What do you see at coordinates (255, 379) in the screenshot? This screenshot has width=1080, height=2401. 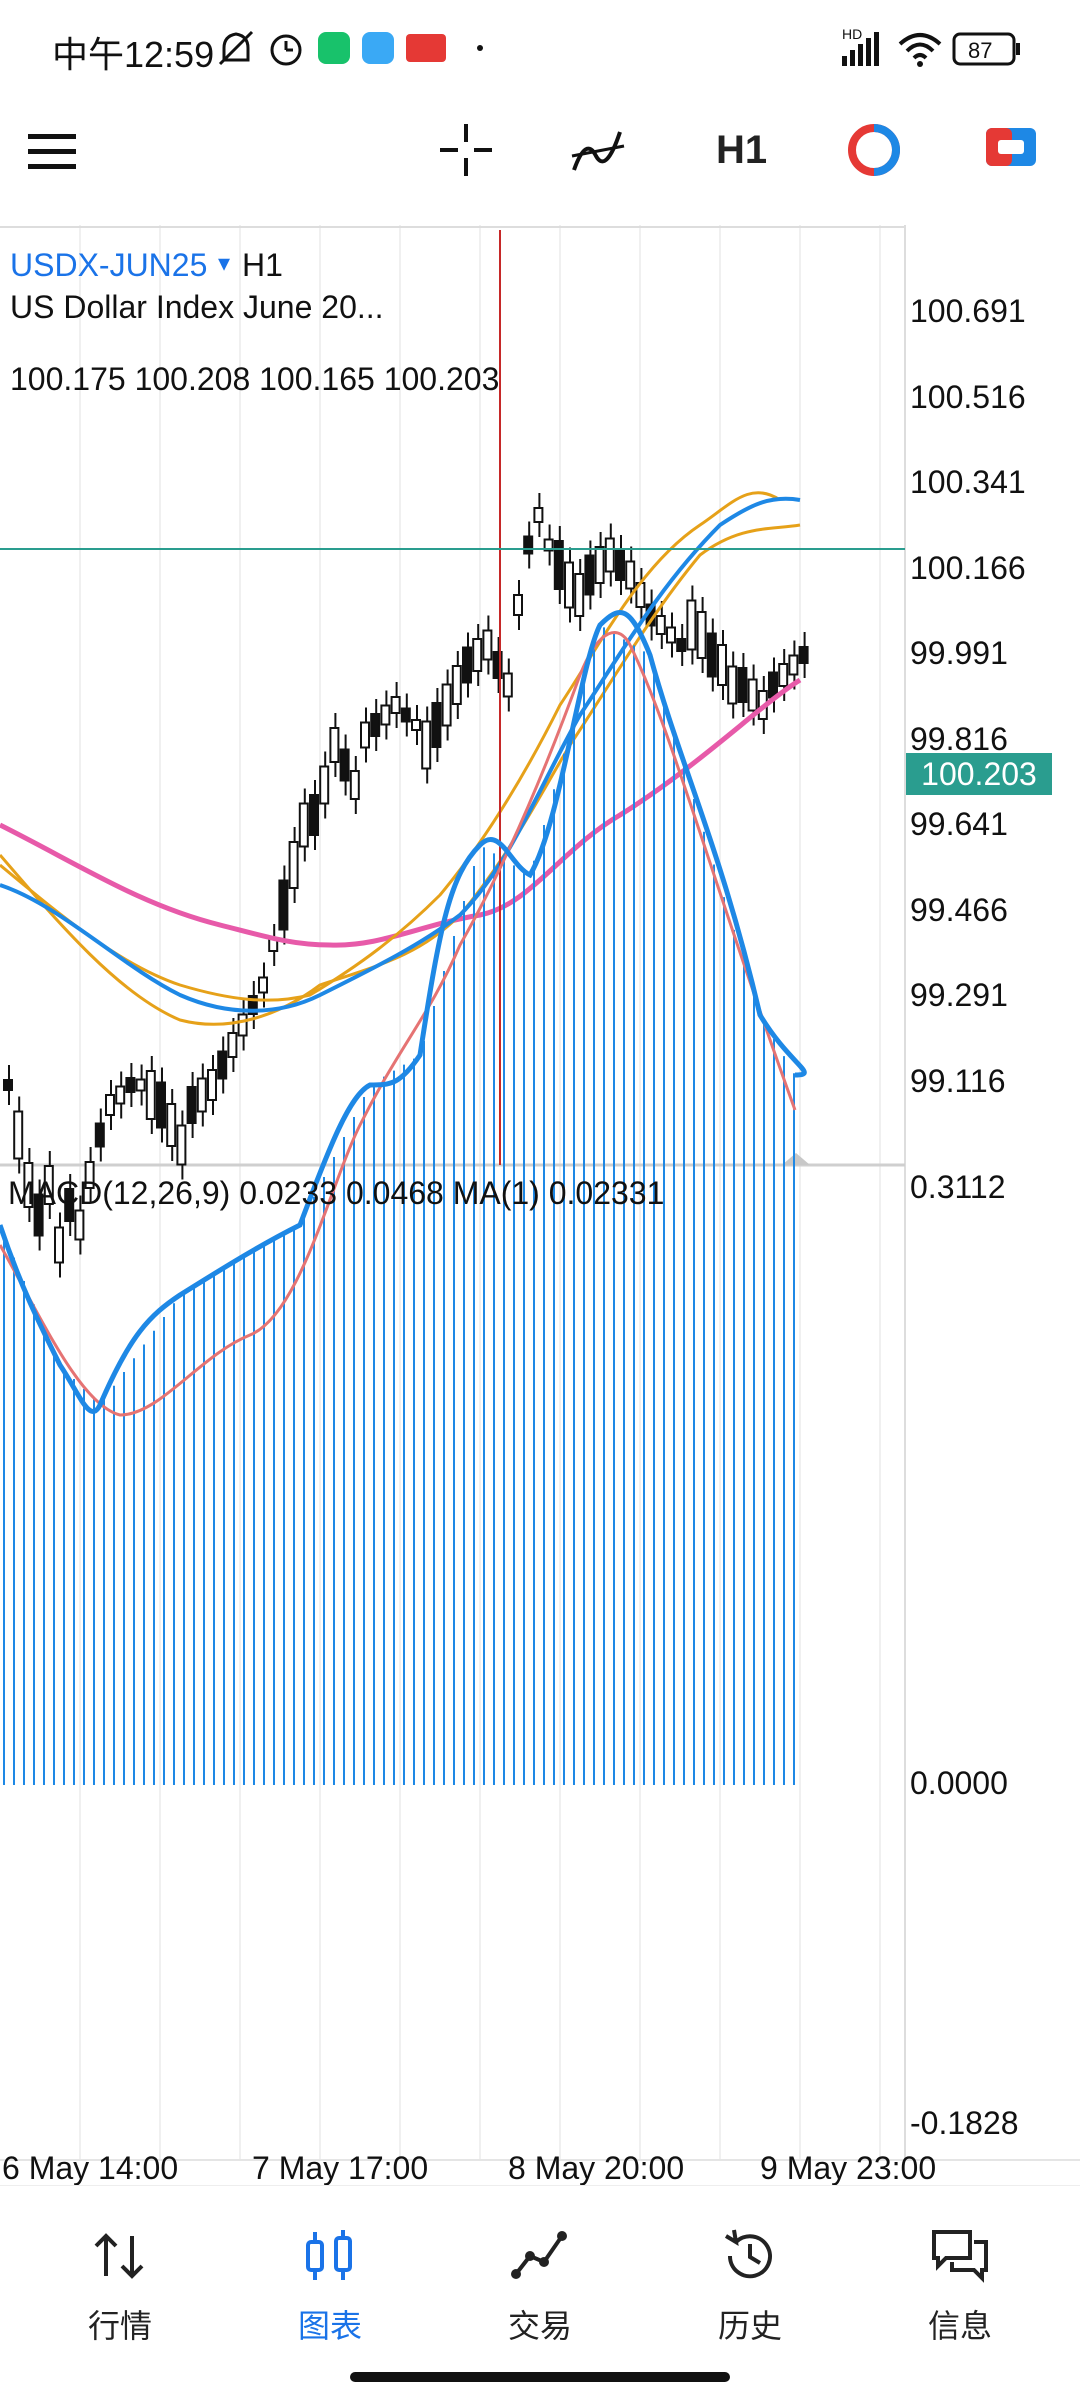 I see `ohlc-values: 100.175 100.208 100.165 100.203` at bounding box center [255, 379].